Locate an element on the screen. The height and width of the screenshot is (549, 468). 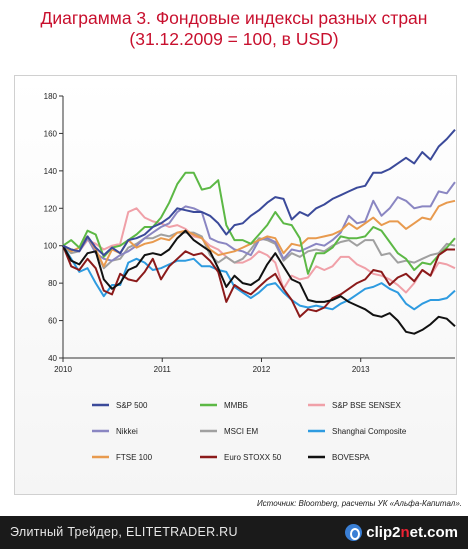
clip2net-logo: clip2net.com is located at coordinates (401, 532).